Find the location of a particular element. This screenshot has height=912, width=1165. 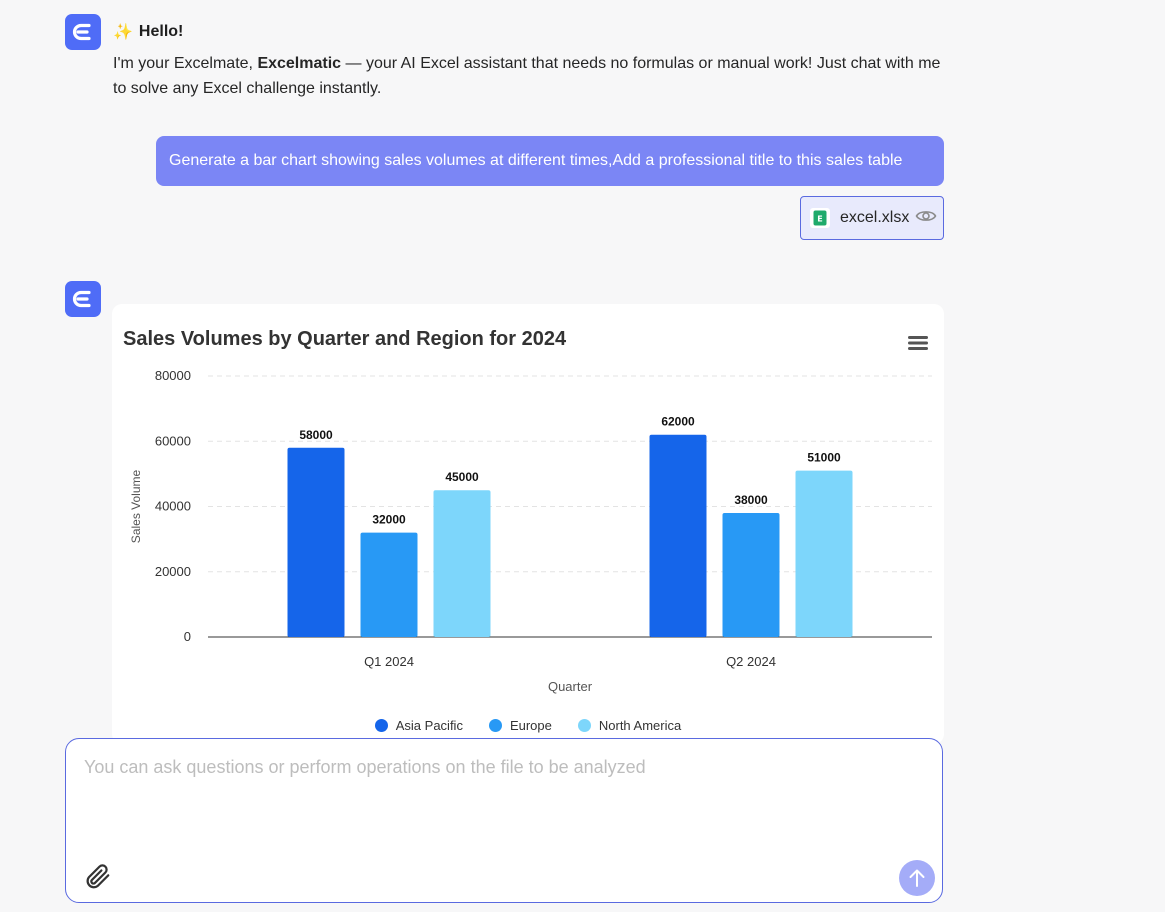

data-label: 62000 is located at coordinates (678, 422).